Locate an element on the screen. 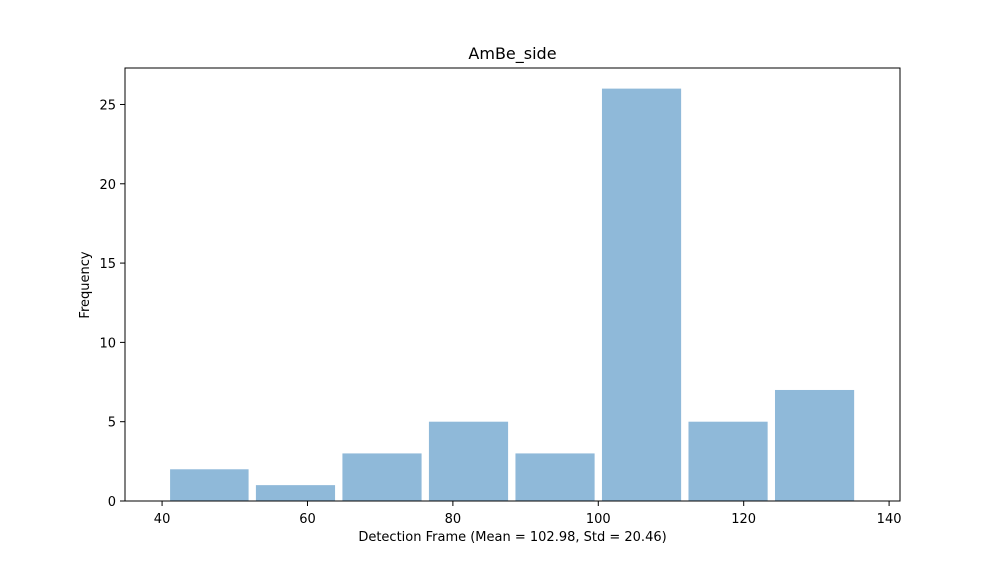 The height and width of the screenshot is (567, 1000). y-tick-label: 15 is located at coordinates (107, 264).